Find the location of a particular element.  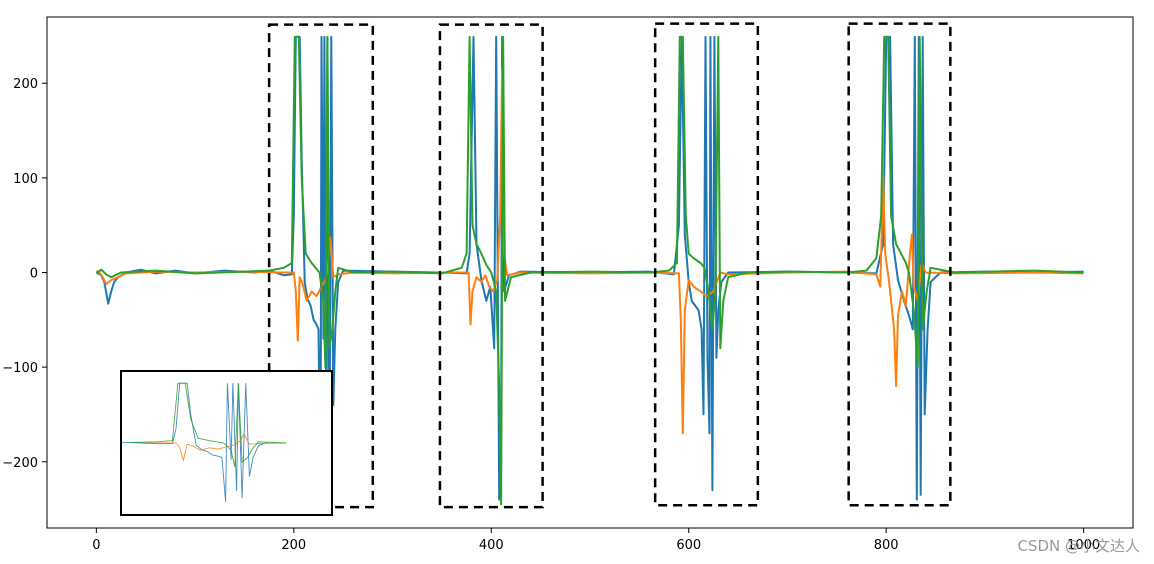

x-tick-label: 800 is located at coordinates (886, 545).